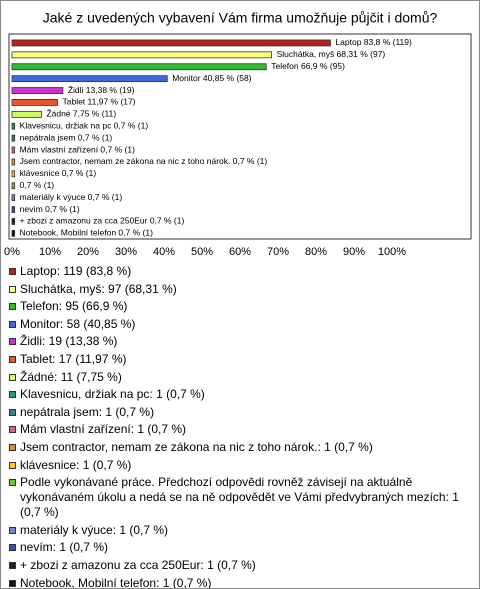 The image size is (480, 589). What do you see at coordinates (236, 547) in the screenshot?
I see `legend-item: nevím: 1 (0,7 %)` at bounding box center [236, 547].